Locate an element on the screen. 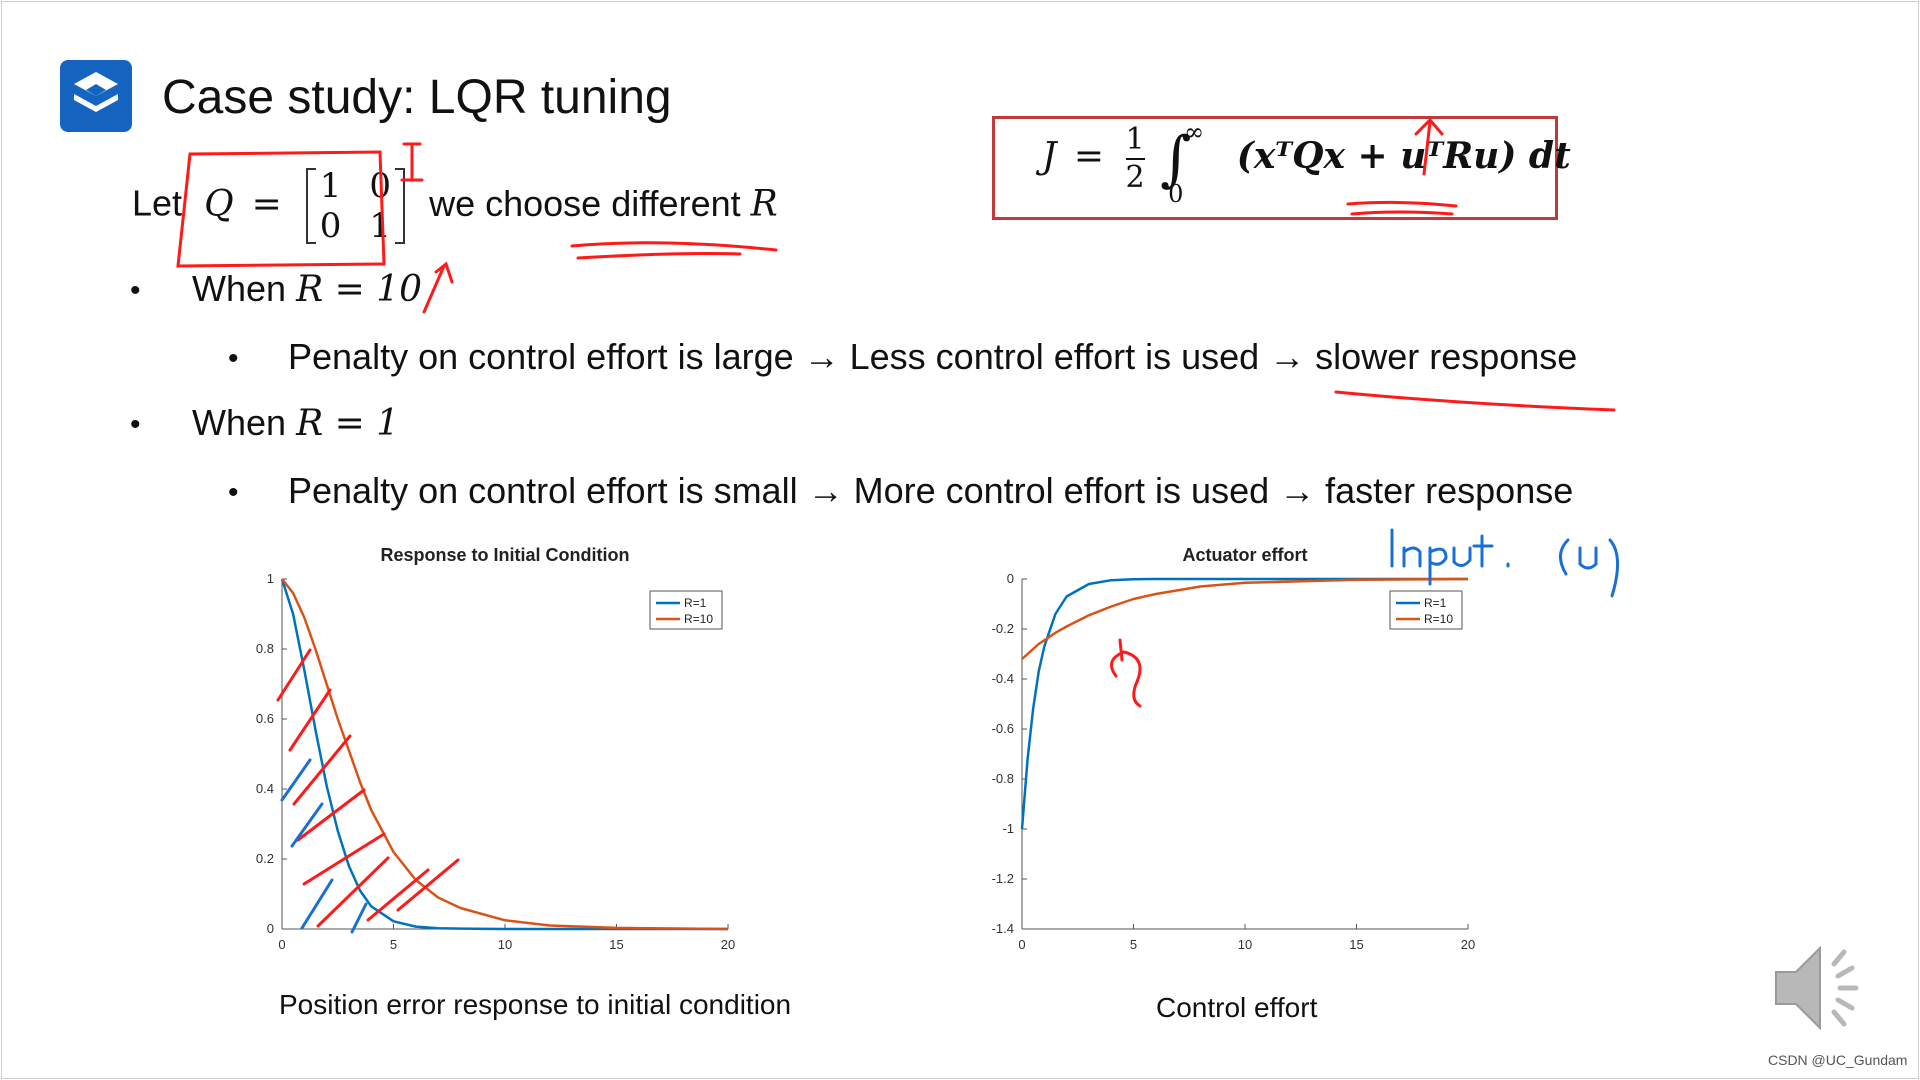 The height and width of the screenshot is (1080, 1920). speaker-icon is located at coordinates (1822, 988).